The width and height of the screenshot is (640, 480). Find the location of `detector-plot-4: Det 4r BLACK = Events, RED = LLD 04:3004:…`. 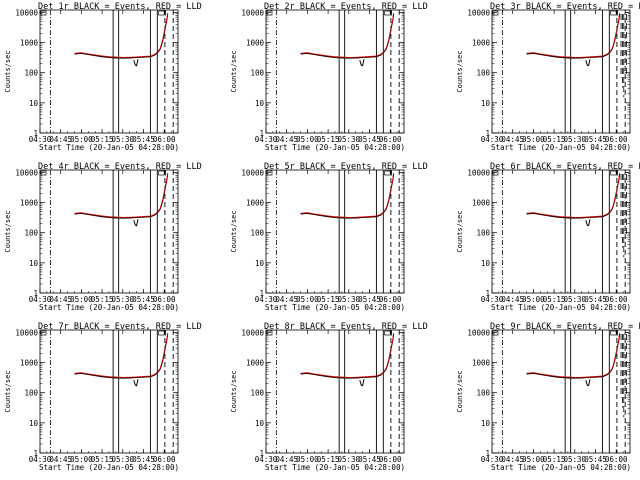

detector-plot-4: Det 4r BLACK = Events, RED = LLD 04:3004:… is located at coordinates (103, 237).